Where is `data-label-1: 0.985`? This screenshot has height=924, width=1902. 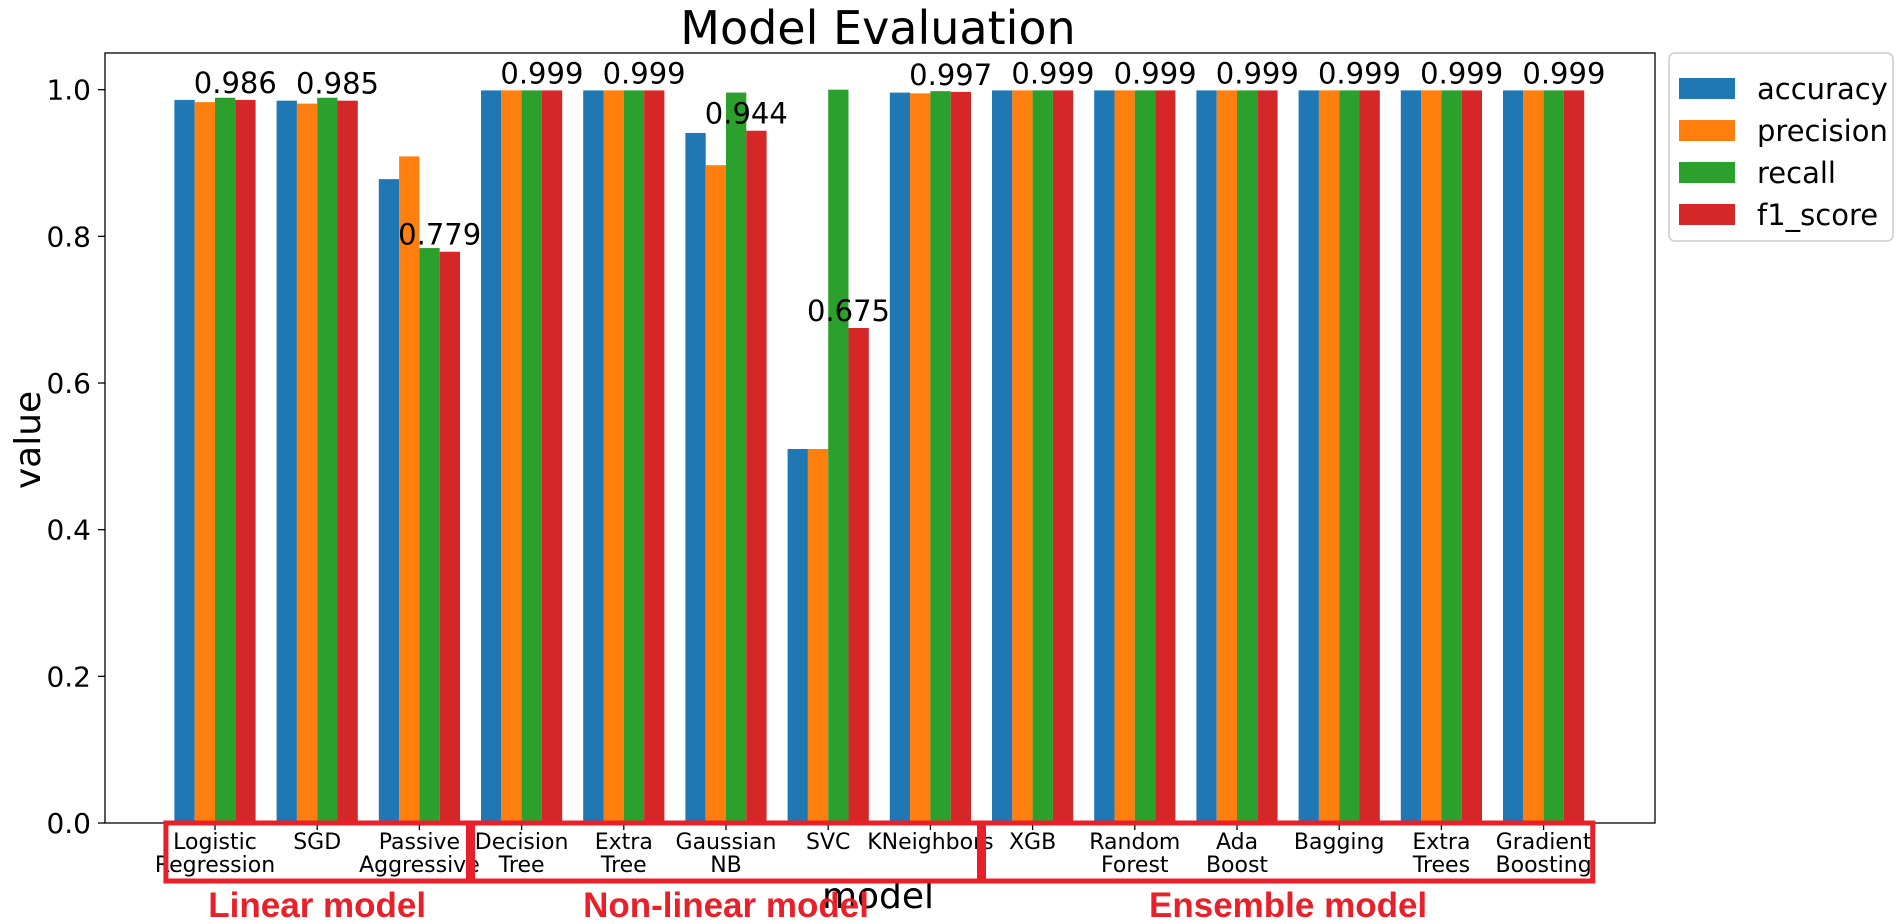
data-label-1: 0.985 is located at coordinates (337, 84).